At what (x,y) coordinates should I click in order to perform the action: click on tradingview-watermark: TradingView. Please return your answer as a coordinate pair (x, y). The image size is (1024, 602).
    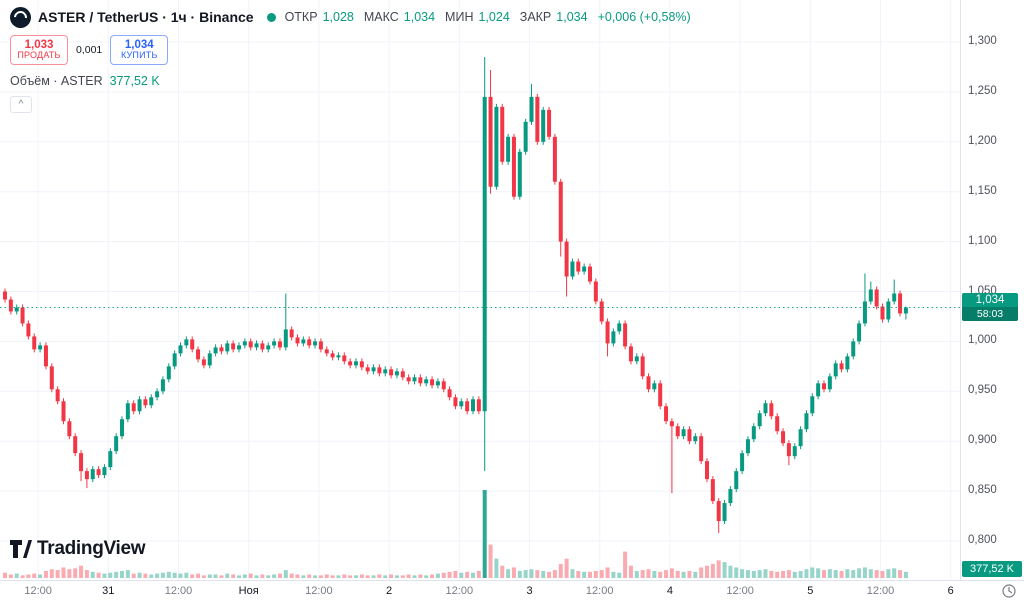
    Looking at the image, I should click on (78, 549).